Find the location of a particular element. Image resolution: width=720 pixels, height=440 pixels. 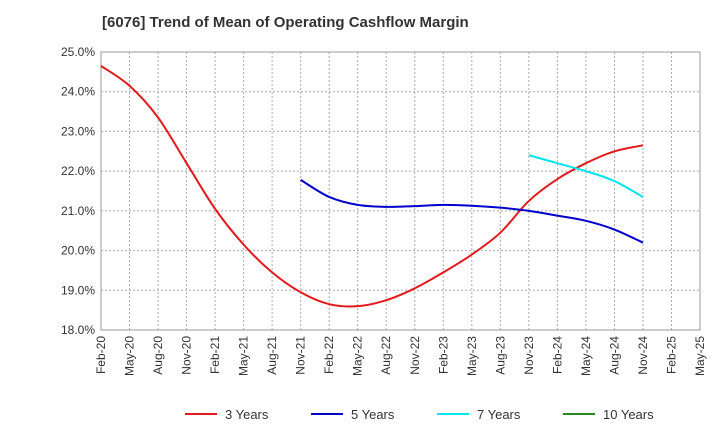

y-tick-label: 23.0% is located at coordinates (78, 131).